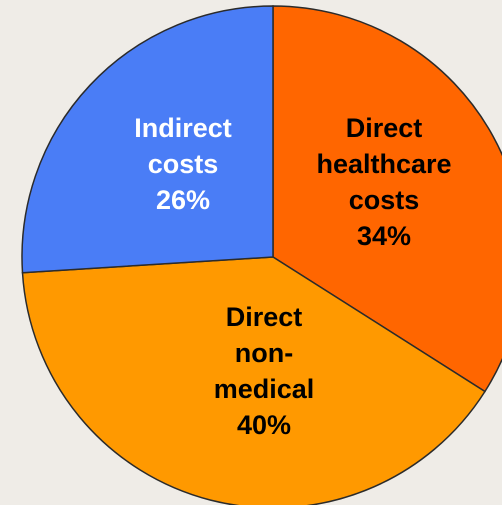  I want to click on slice-label: Indirect costs 26%, so click(183, 164).